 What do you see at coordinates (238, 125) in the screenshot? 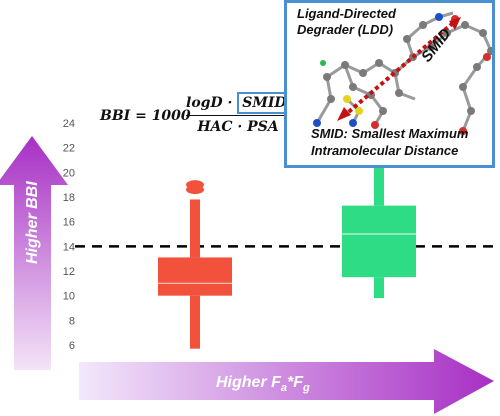
I see `formula-denominator: HAC · PSA` at bounding box center [238, 125].